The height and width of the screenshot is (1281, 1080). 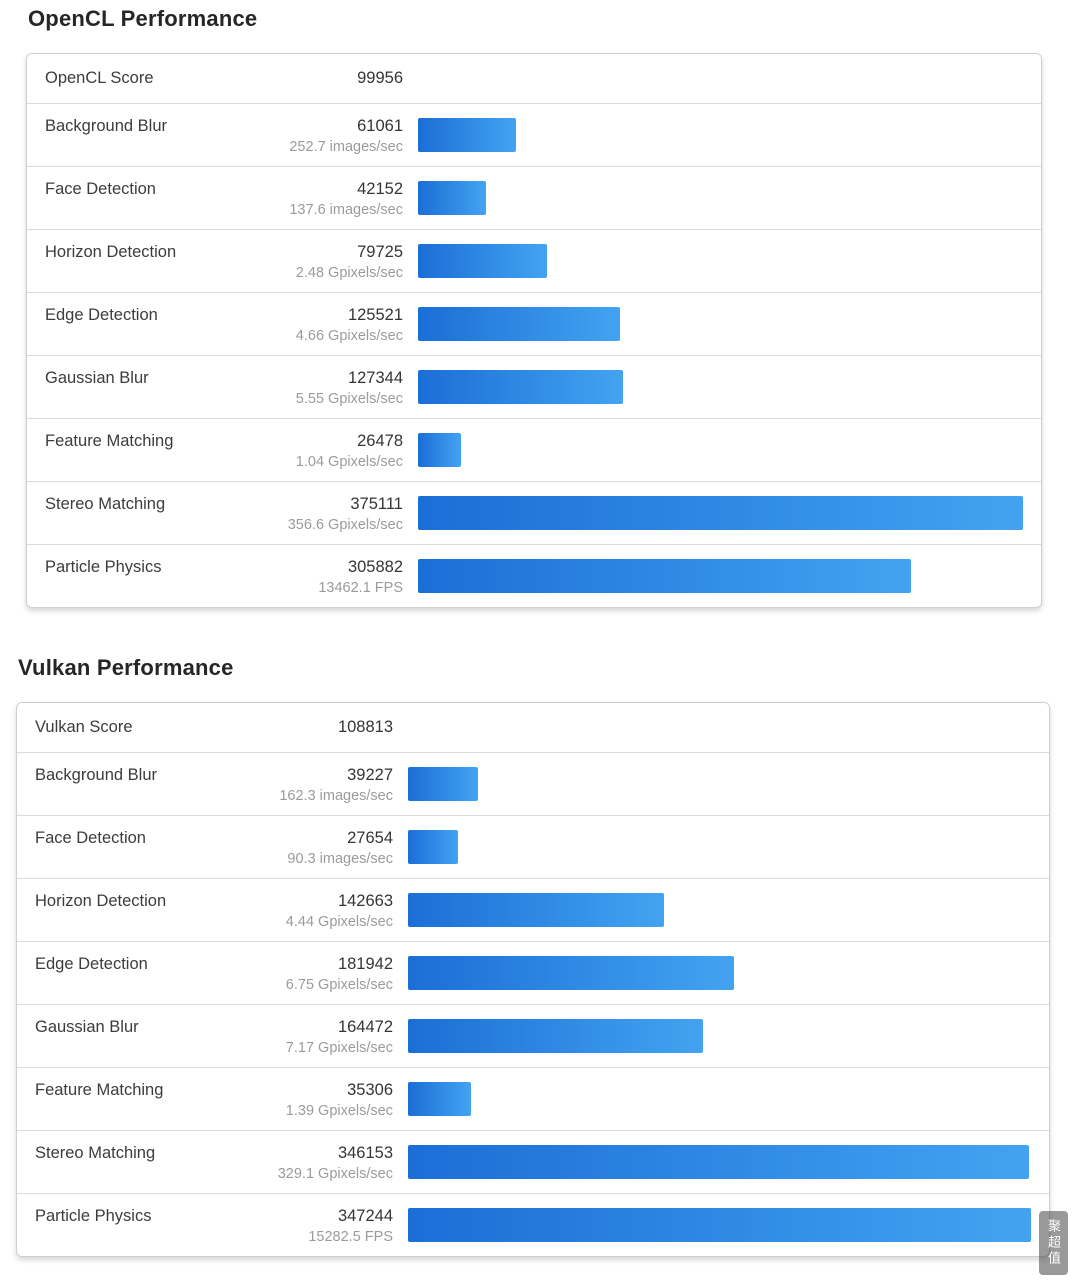 I want to click on row-rate: 329.1 Gpixels/sec, so click(x=335, y=1174).